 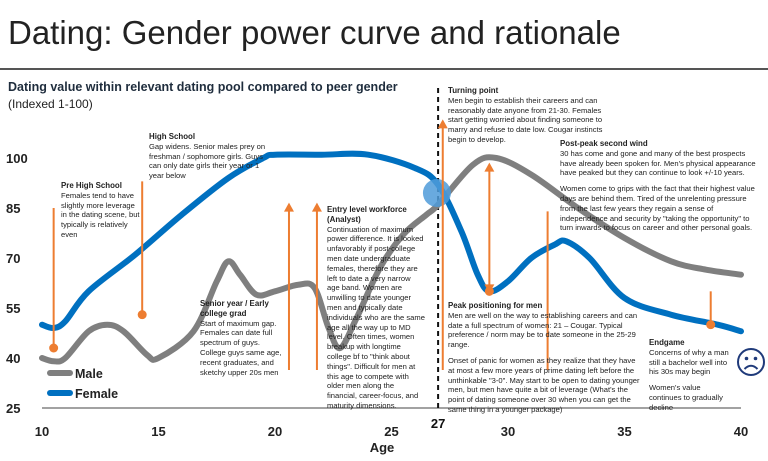 What do you see at coordinates (667, 342) in the screenshot?
I see `annotation-title: Endgame` at bounding box center [667, 342].